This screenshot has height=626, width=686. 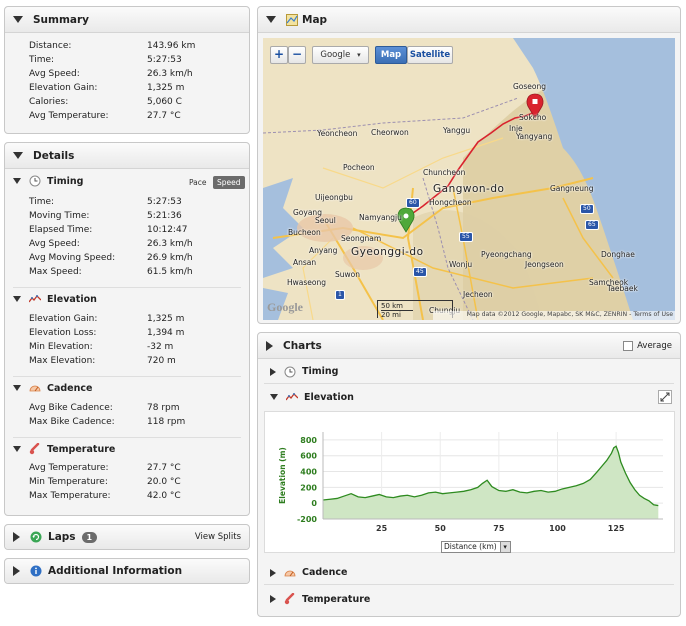 What do you see at coordinates (61, 230) in the screenshot?
I see `stat-label: Elapsed Time:` at bounding box center [61, 230].